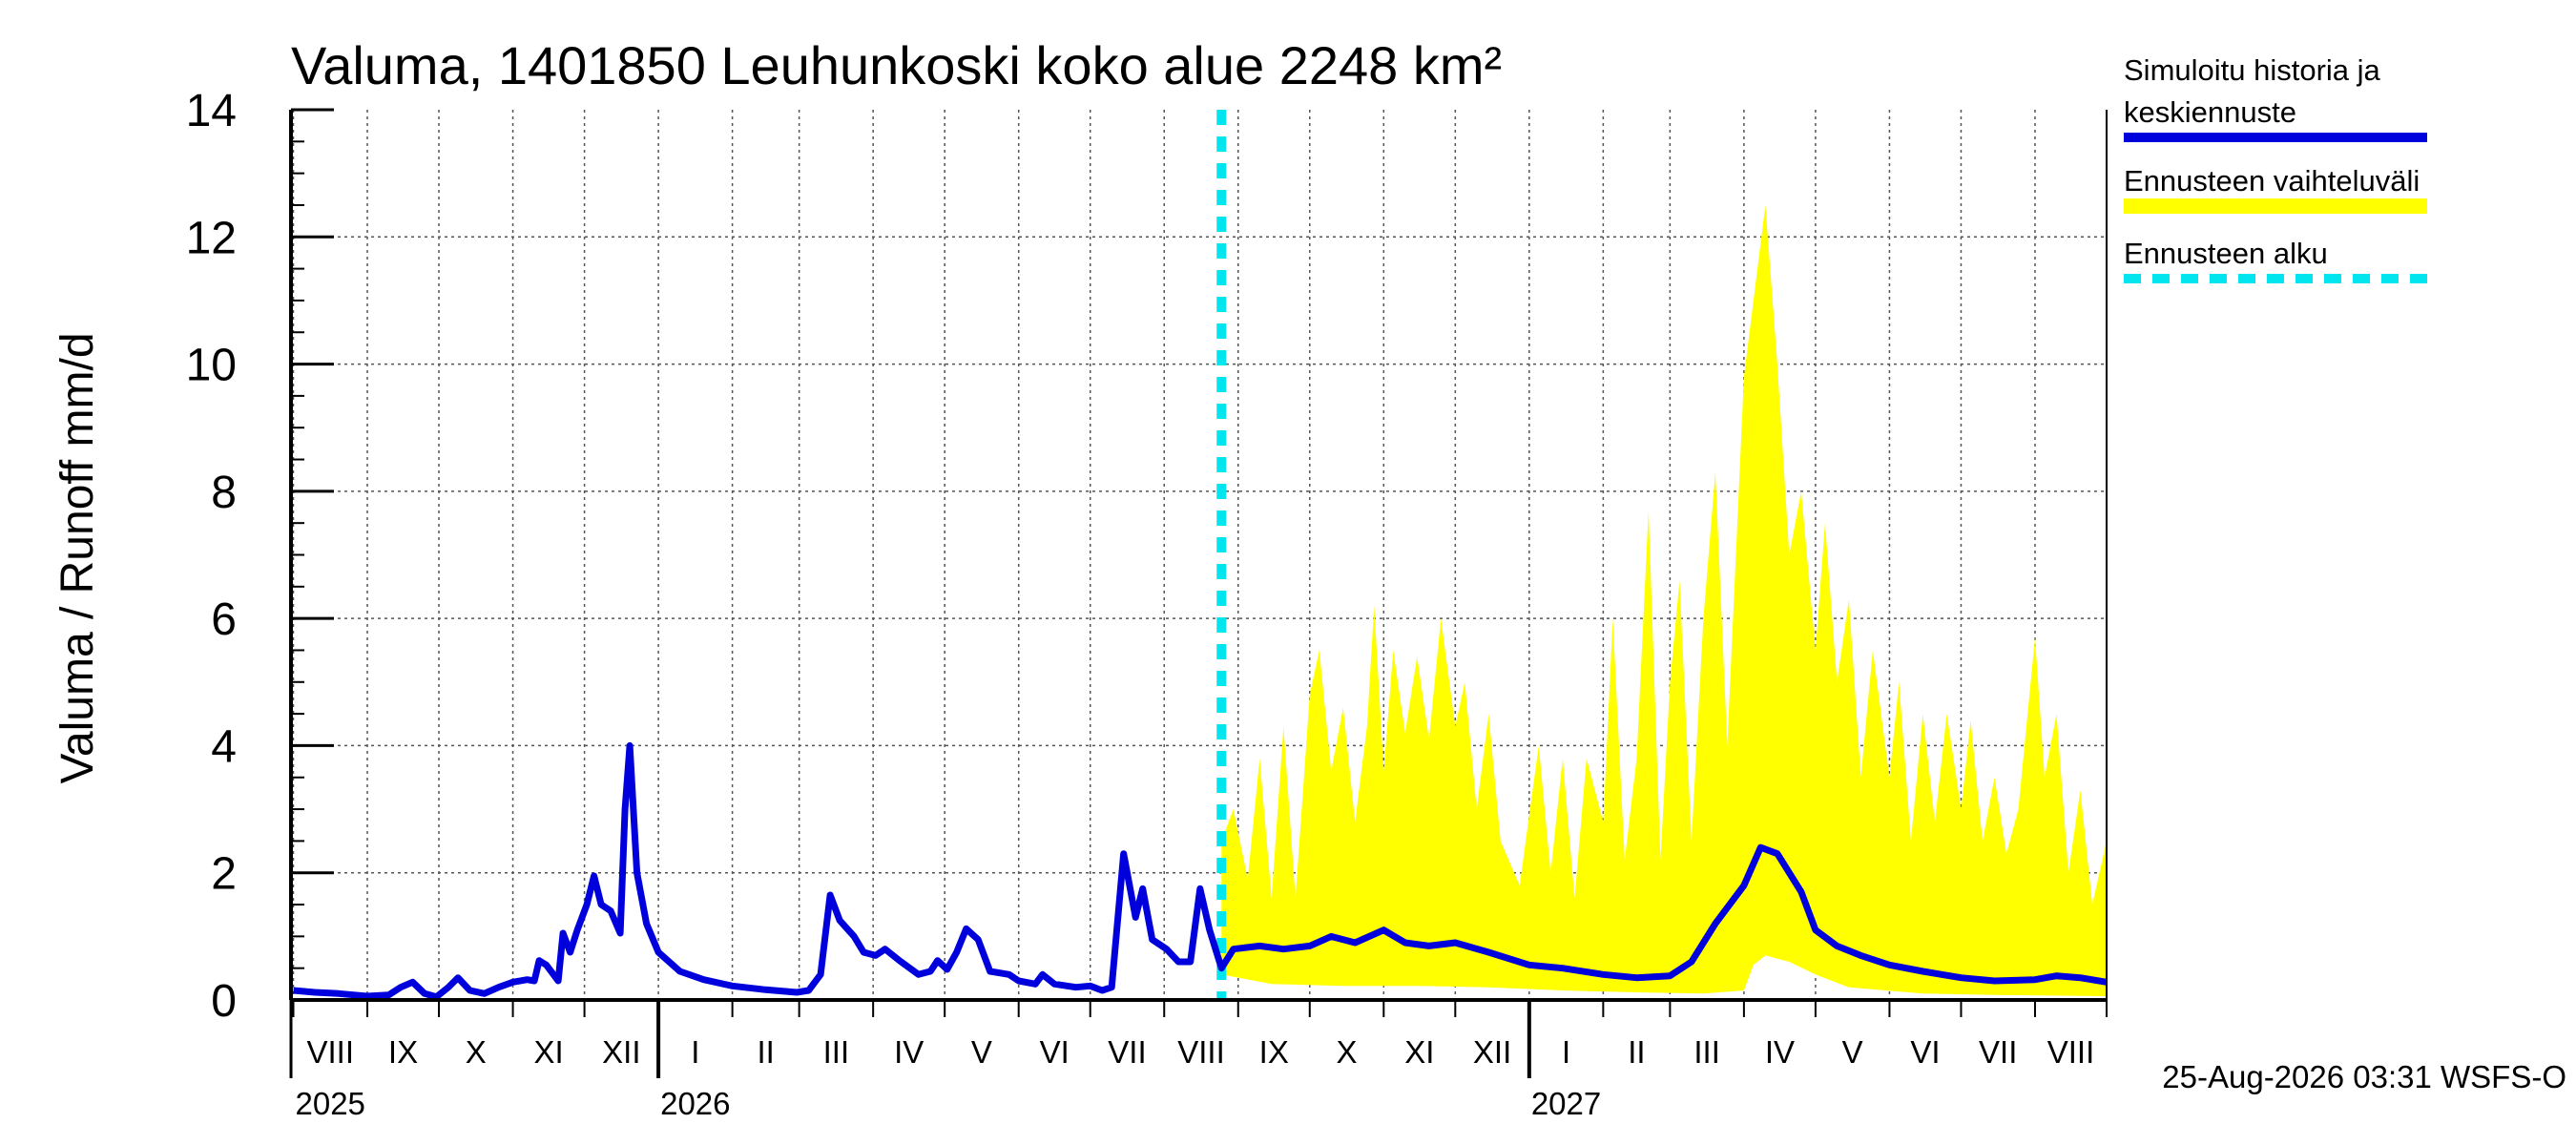  What do you see at coordinates (224, 1001) in the screenshot?
I see `y-tick-label: 0` at bounding box center [224, 1001].